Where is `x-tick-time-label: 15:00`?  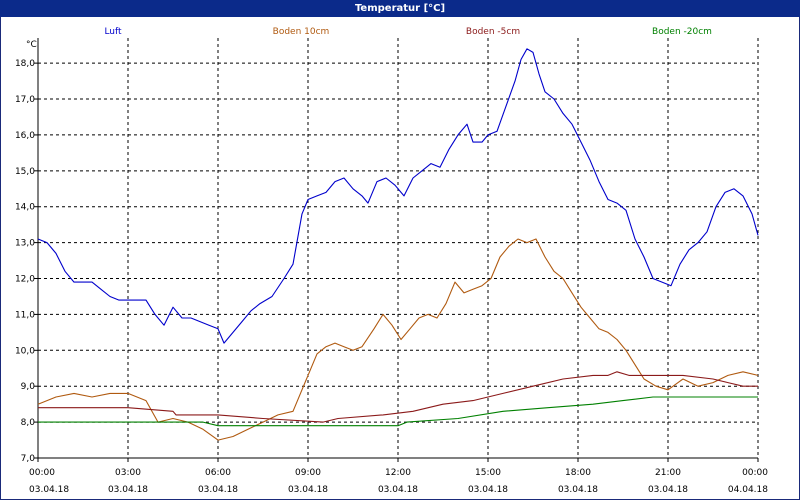 x-tick-time-label: 15:00 is located at coordinates (488, 473).